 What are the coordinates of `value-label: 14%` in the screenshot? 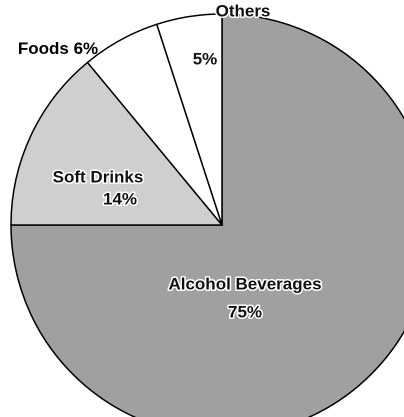 It's located at (120, 198).